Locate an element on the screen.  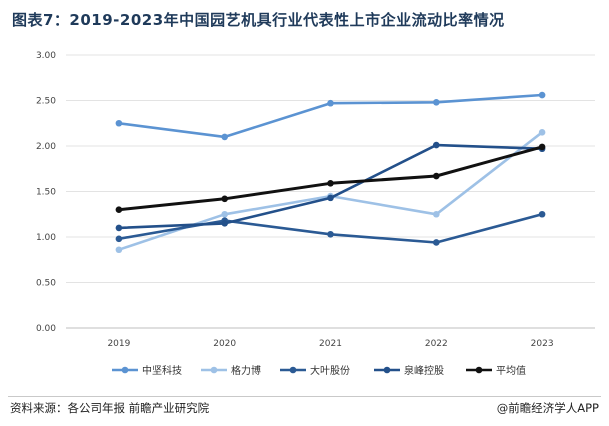
source-note: 资料来源：各公司年报 前瞻产业研究院 is located at coordinates (110, 408).